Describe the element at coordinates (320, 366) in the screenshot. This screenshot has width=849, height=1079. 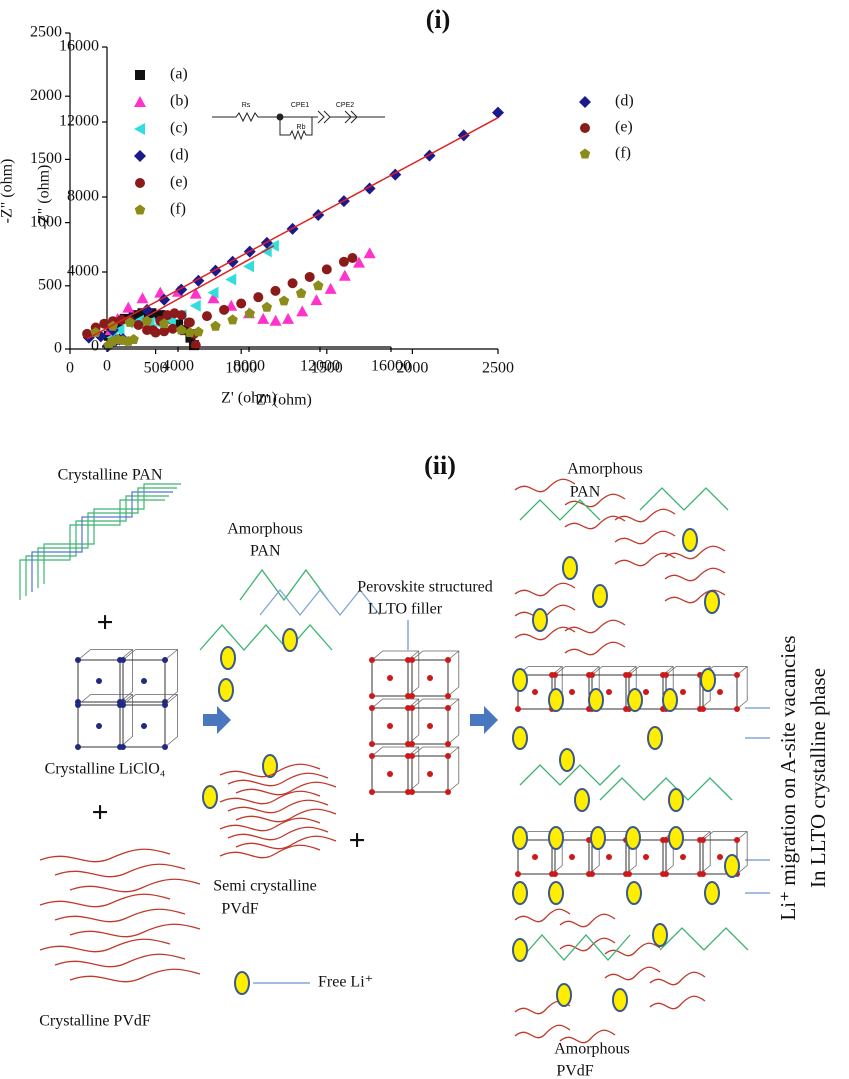
I see `x-tick-label: 12000` at that location.